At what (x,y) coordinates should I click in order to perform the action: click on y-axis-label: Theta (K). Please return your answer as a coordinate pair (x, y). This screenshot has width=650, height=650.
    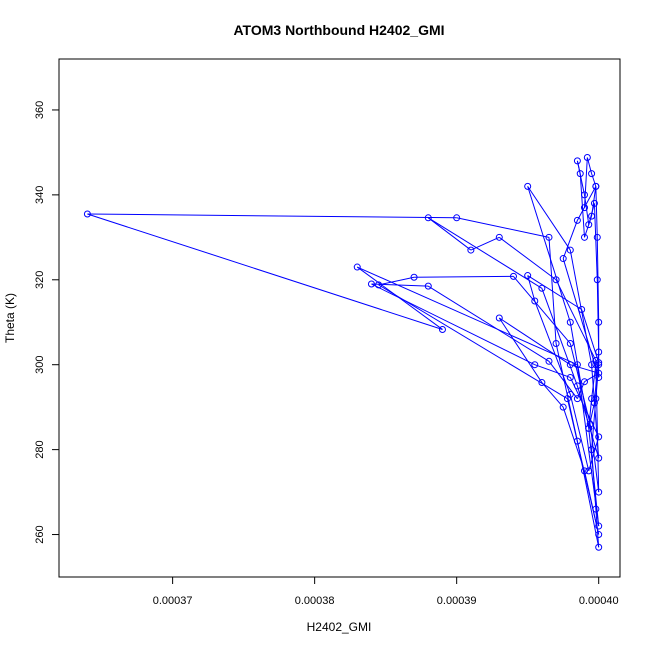
    Looking at the image, I should click on (10, 318).